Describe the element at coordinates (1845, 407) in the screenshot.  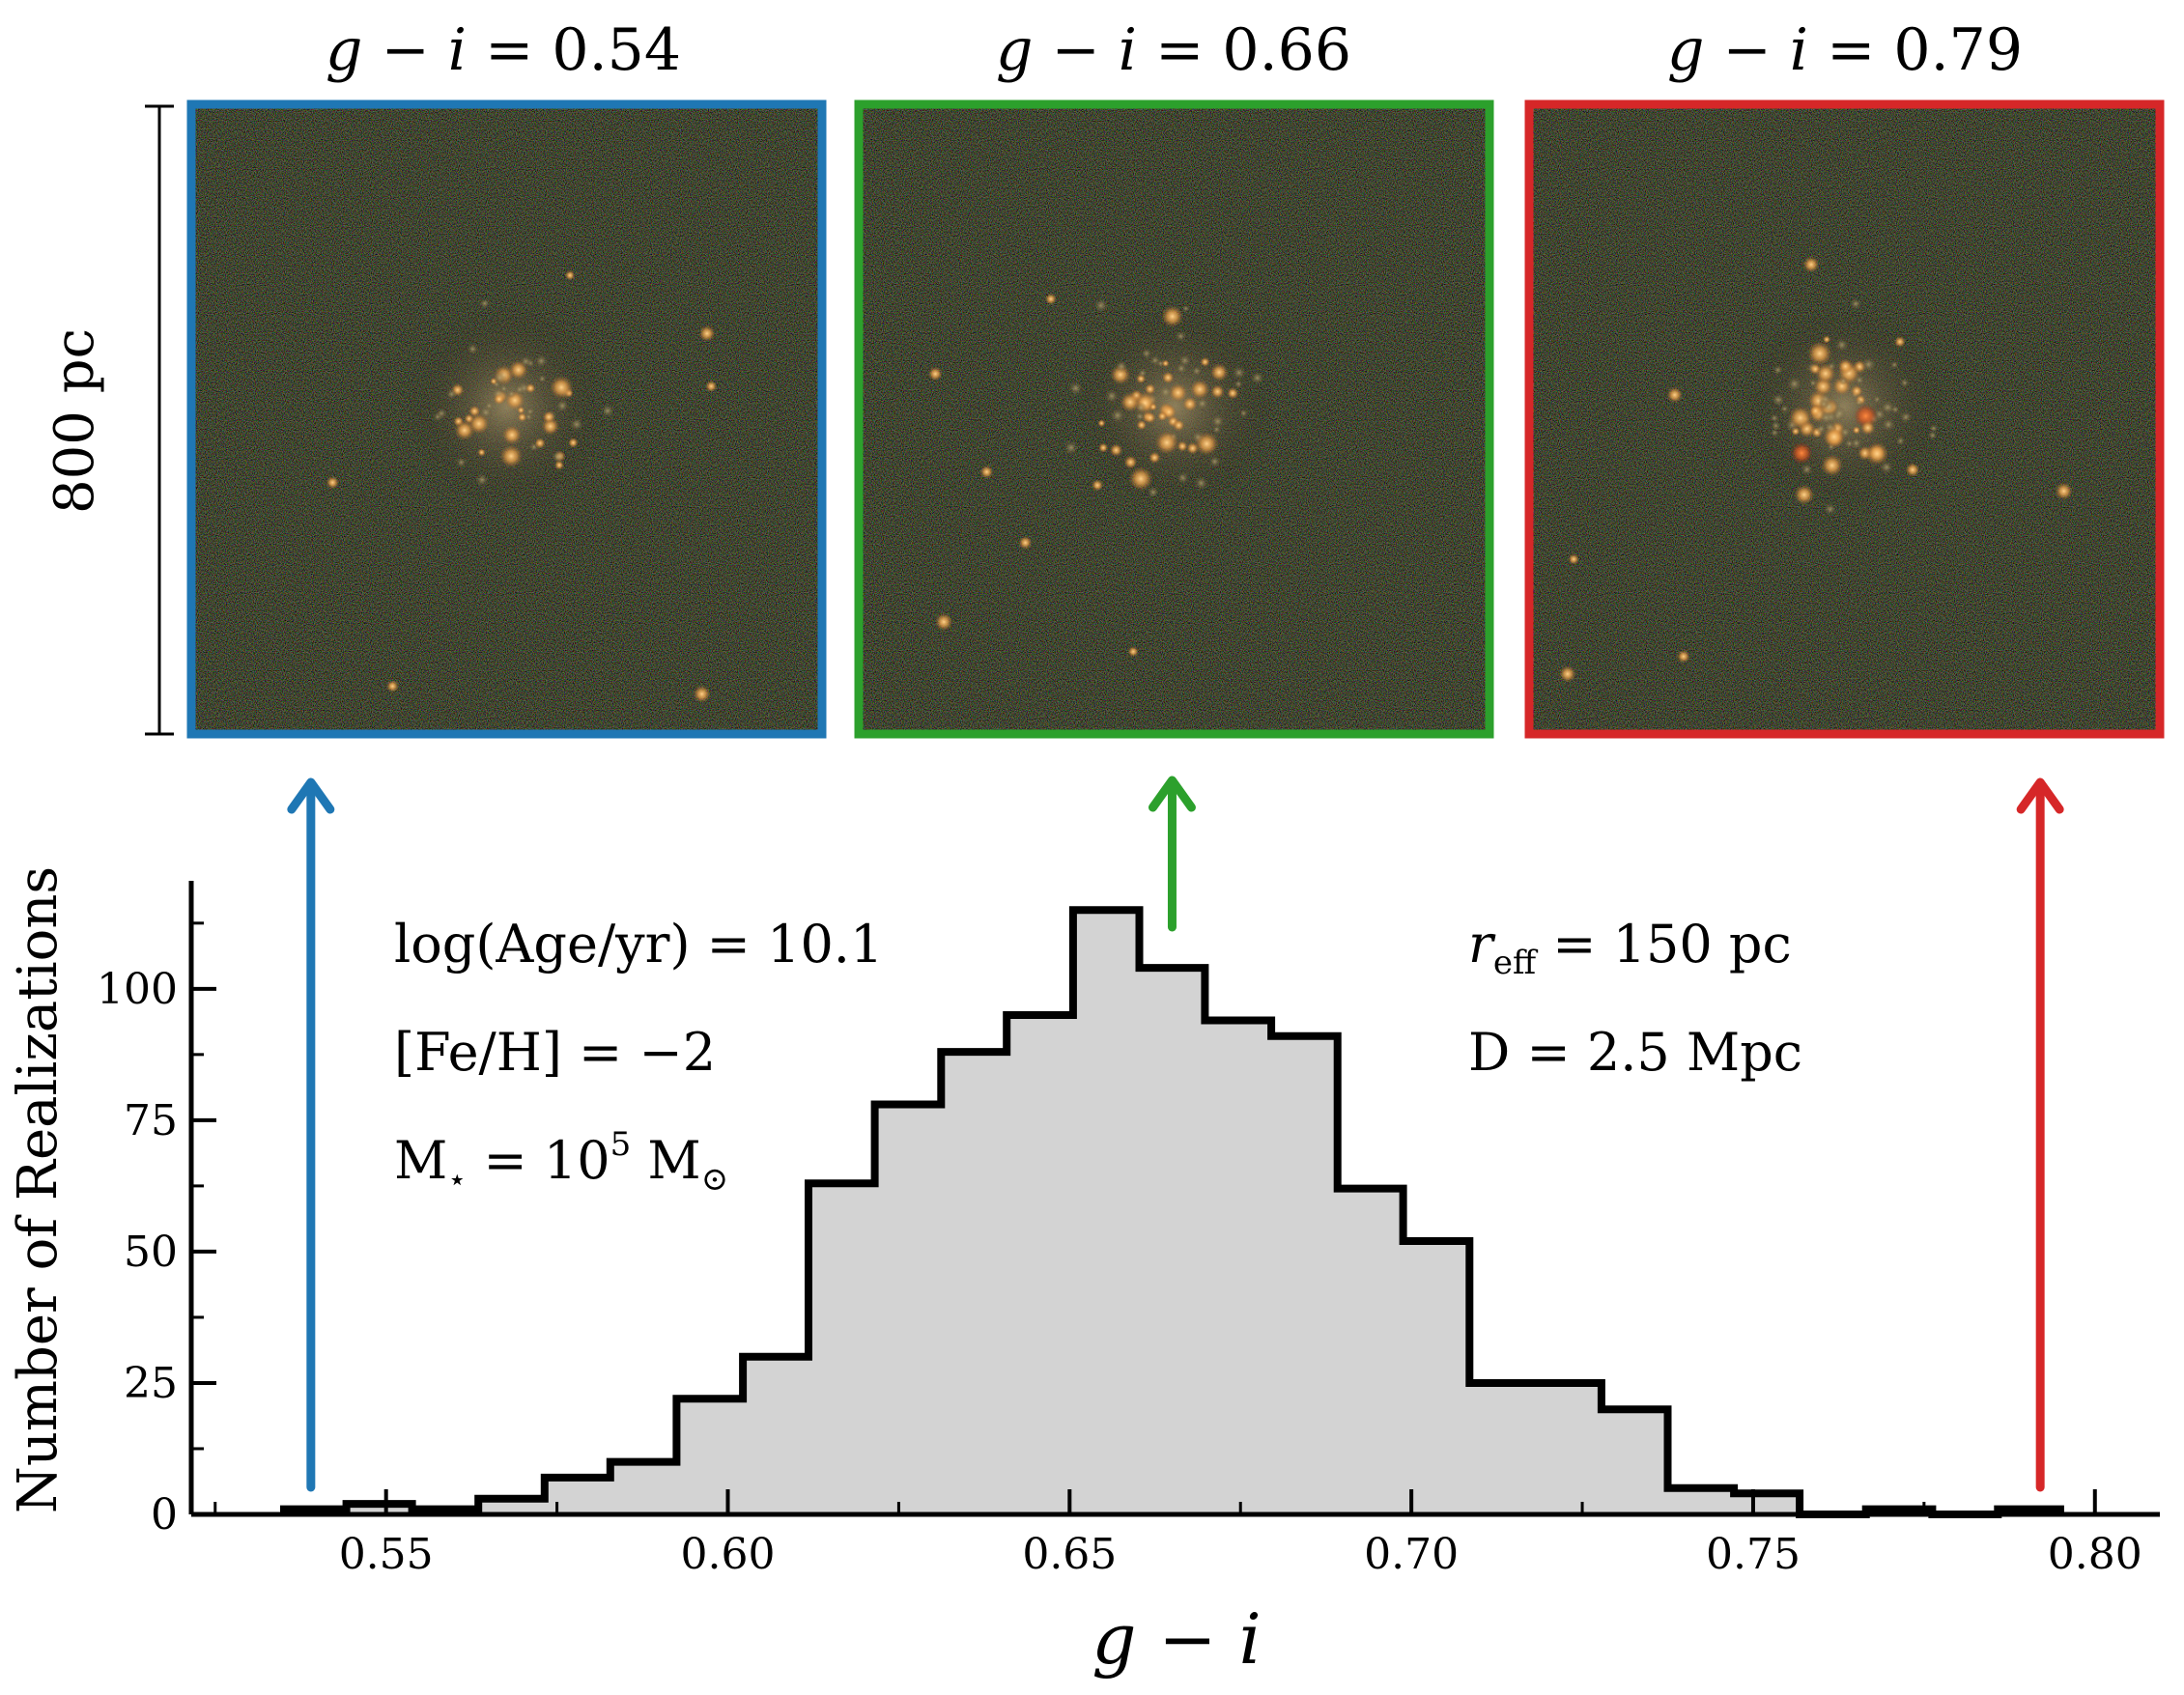
I see `cluster-glow` at that location.